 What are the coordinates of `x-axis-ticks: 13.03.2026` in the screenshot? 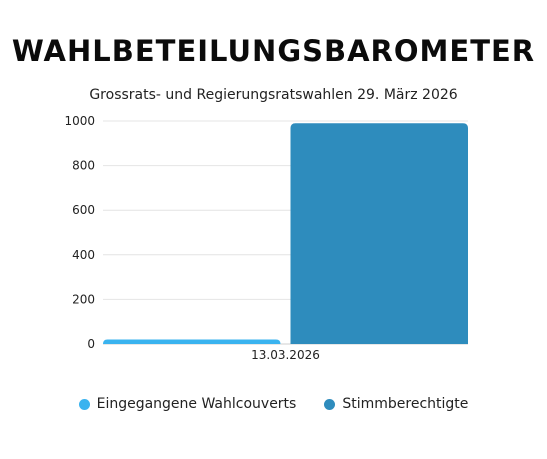 It's located at (285, 355).